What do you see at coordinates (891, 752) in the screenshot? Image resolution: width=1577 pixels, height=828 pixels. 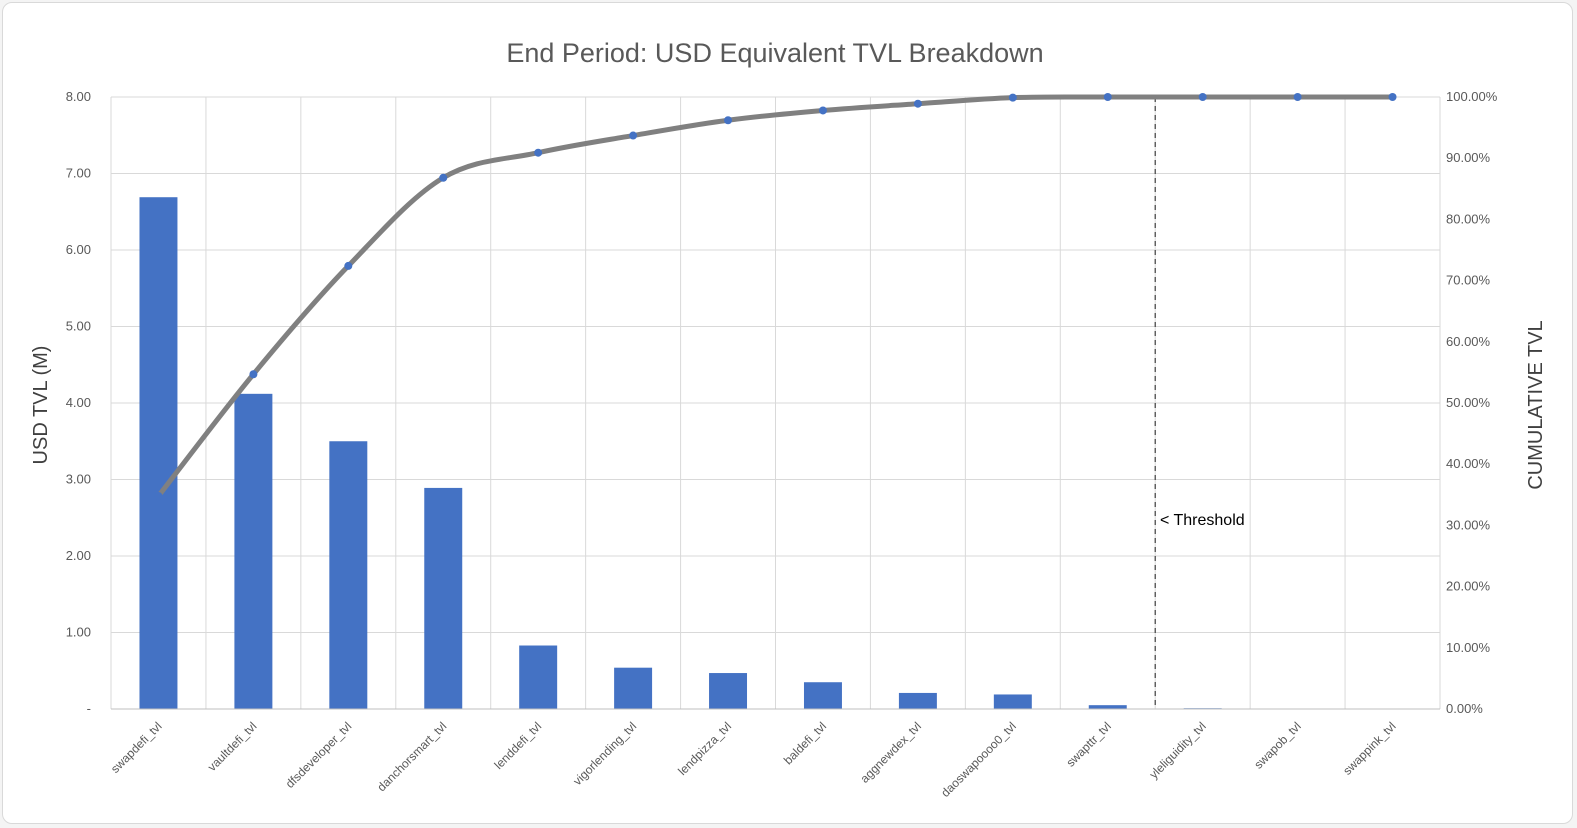 I see `x-tick-label: aggnewdex_tvl` at bounding box center [891, 752].